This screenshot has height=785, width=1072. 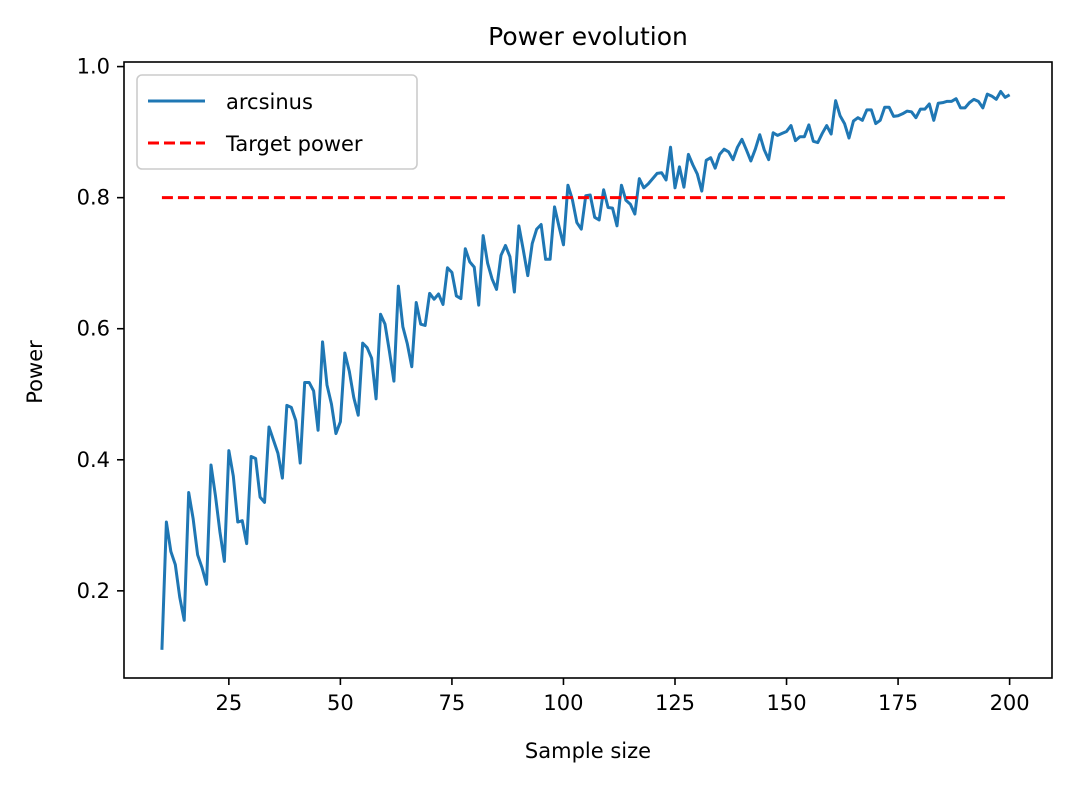 What do you see at coordinates (452, 703) in the screenshot?
I see `x-tick-label: 75` at bounding box center [452, 703].